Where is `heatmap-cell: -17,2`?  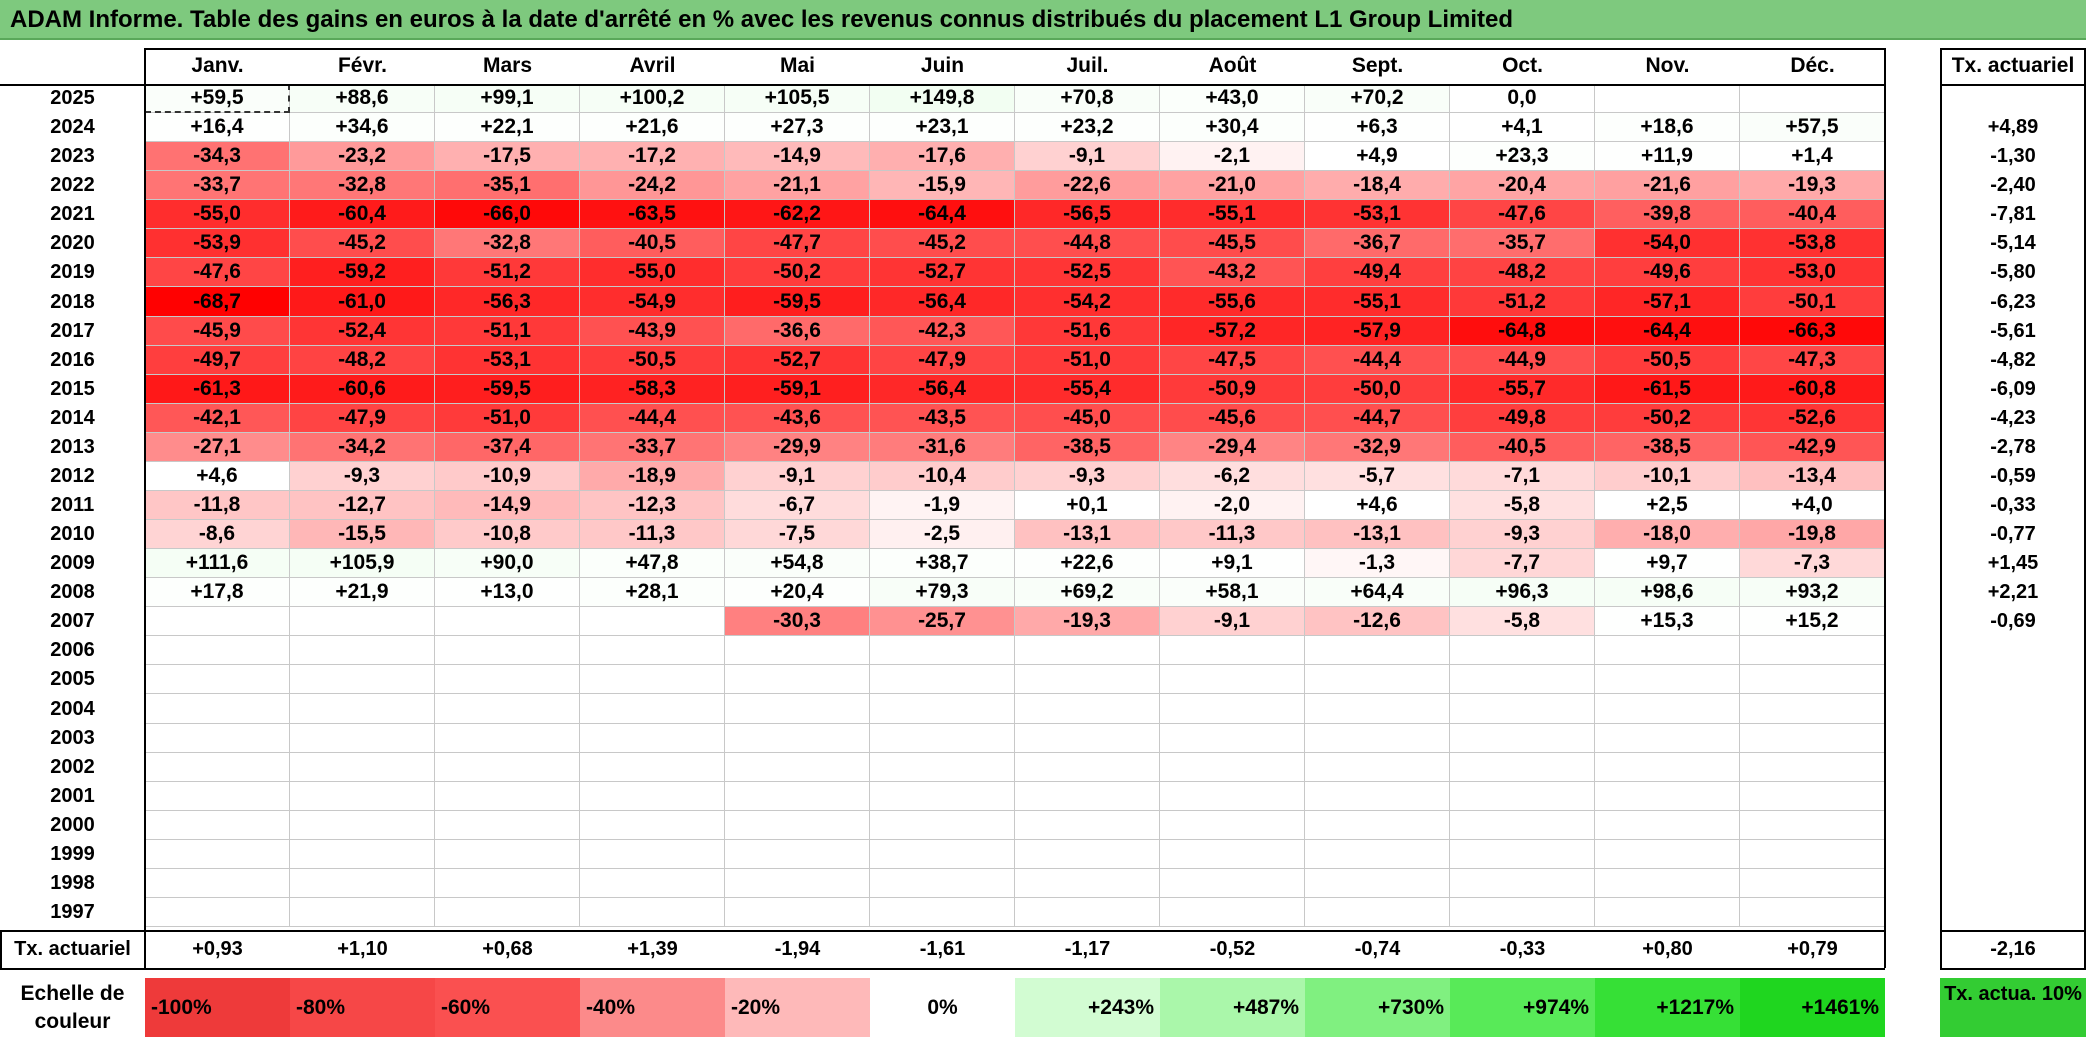
heatmap-cell: -17,2 is located at coordinates (652, 157).